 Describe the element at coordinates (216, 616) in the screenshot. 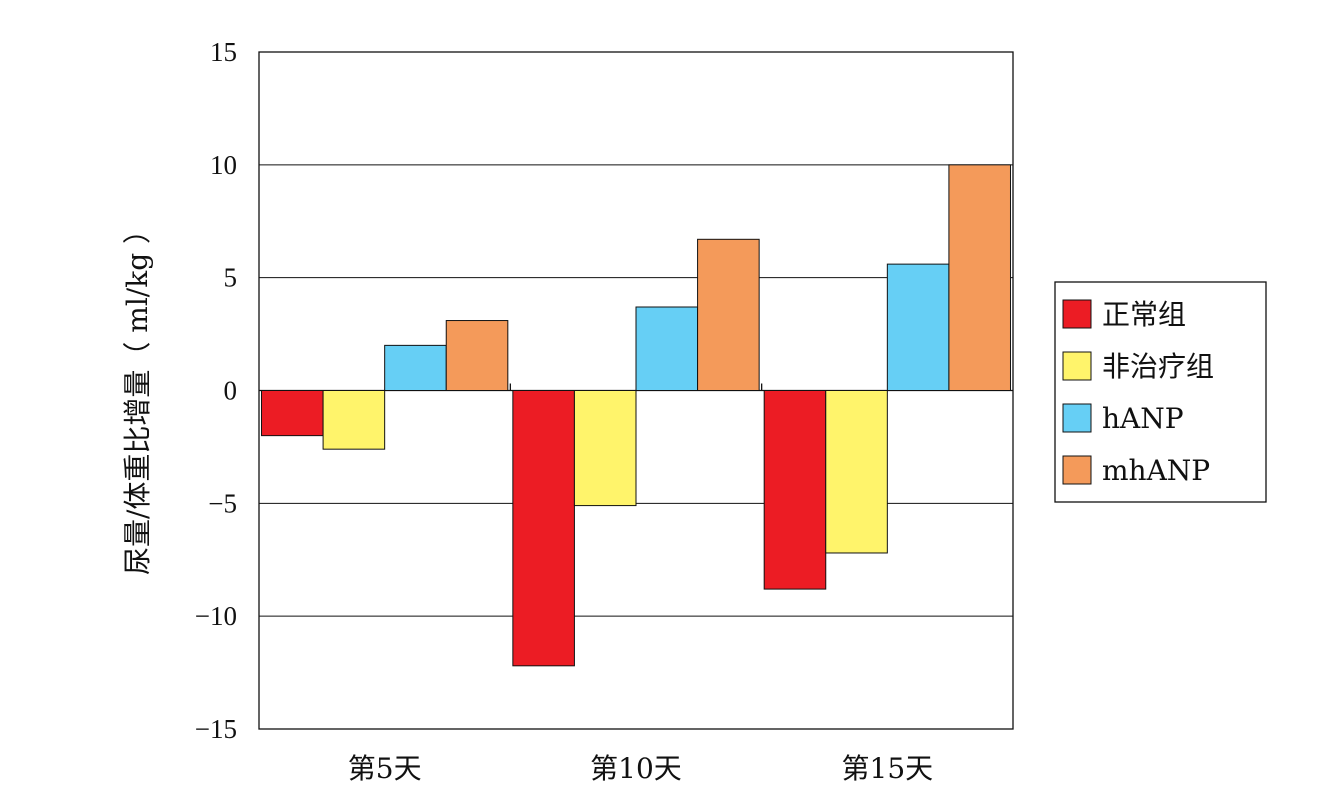

I see `y-tick-label: −10` at that location.